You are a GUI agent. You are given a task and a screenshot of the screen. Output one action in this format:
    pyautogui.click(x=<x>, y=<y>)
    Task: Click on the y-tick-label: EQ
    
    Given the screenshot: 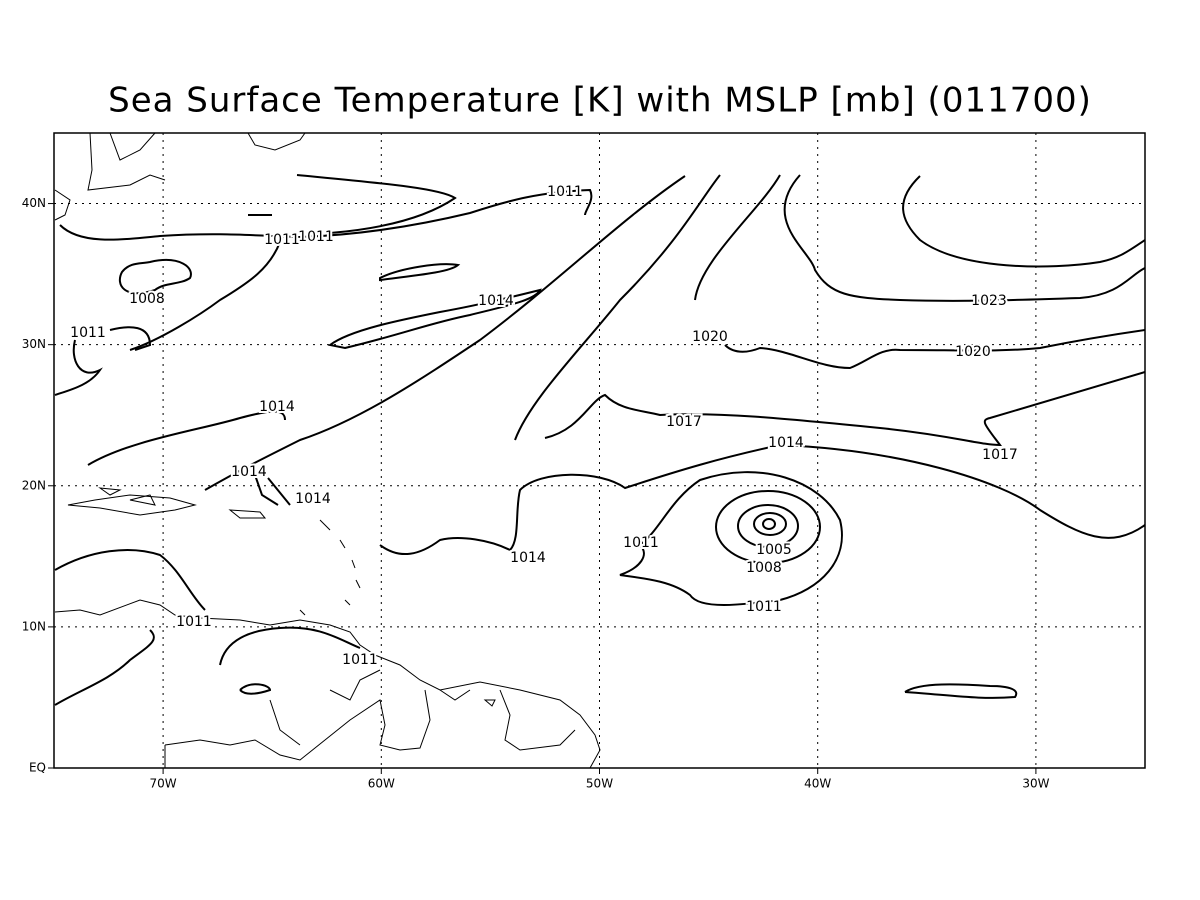 What is the action you would take?
    pyautogui.click(x=37, y=768)
    